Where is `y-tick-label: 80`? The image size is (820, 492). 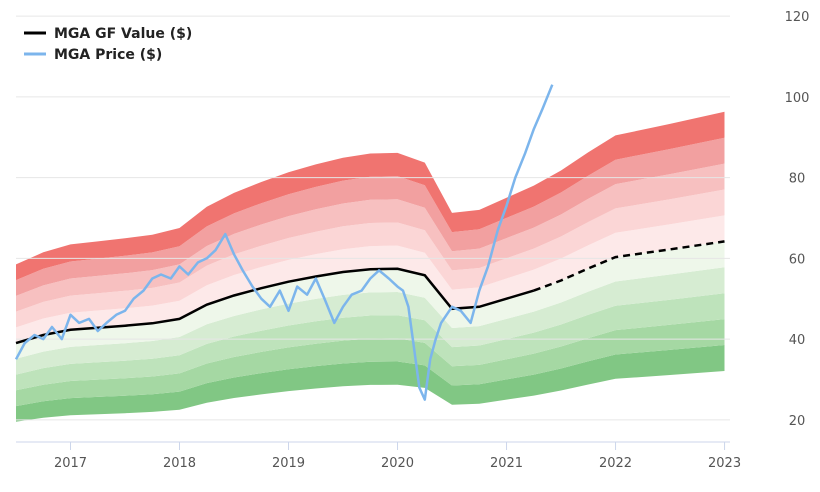
y-tick-label: 80 is located at coordinates (797, 179).